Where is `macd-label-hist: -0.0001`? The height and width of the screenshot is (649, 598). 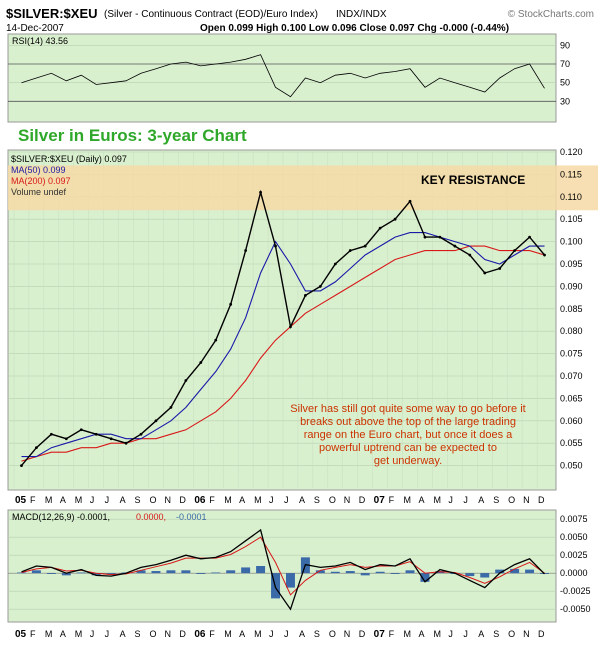 macd-label-hist: -0.0001 is located at coordinates (191, 517).